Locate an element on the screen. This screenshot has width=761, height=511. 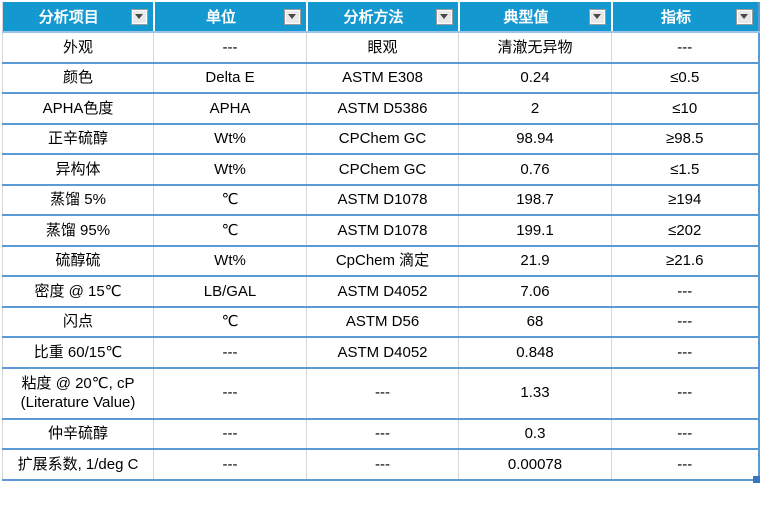
table-row: 颜色 Delta E ASTM E308 0.24 ≤0.5 is located at coordinates (380, 78).